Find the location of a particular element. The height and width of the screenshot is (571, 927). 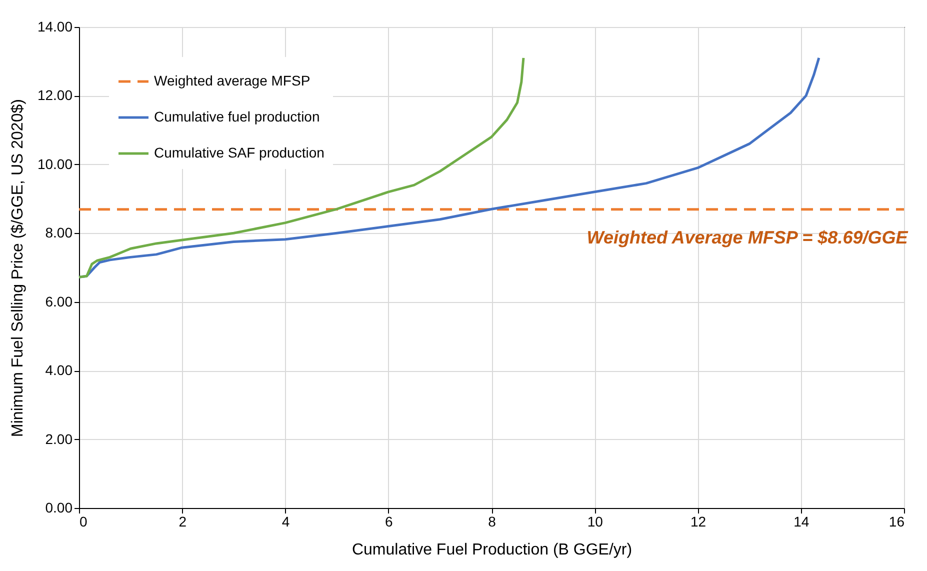

annotation: Weighted Average MFSP = $8.69/GGE is located at coordinates (747, 238).